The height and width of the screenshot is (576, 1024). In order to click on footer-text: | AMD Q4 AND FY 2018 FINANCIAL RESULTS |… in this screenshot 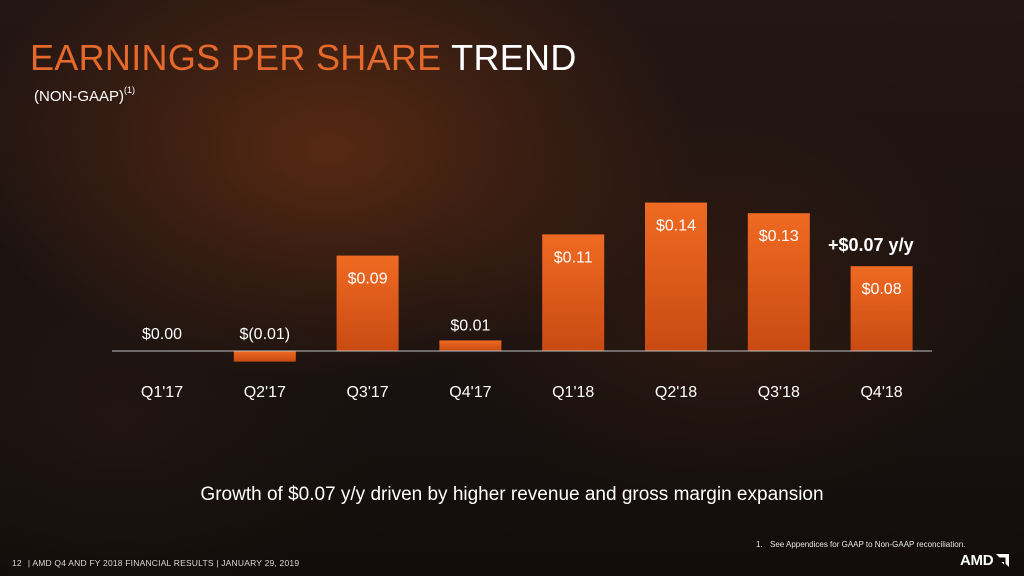, I will do `click(163, 563)`.